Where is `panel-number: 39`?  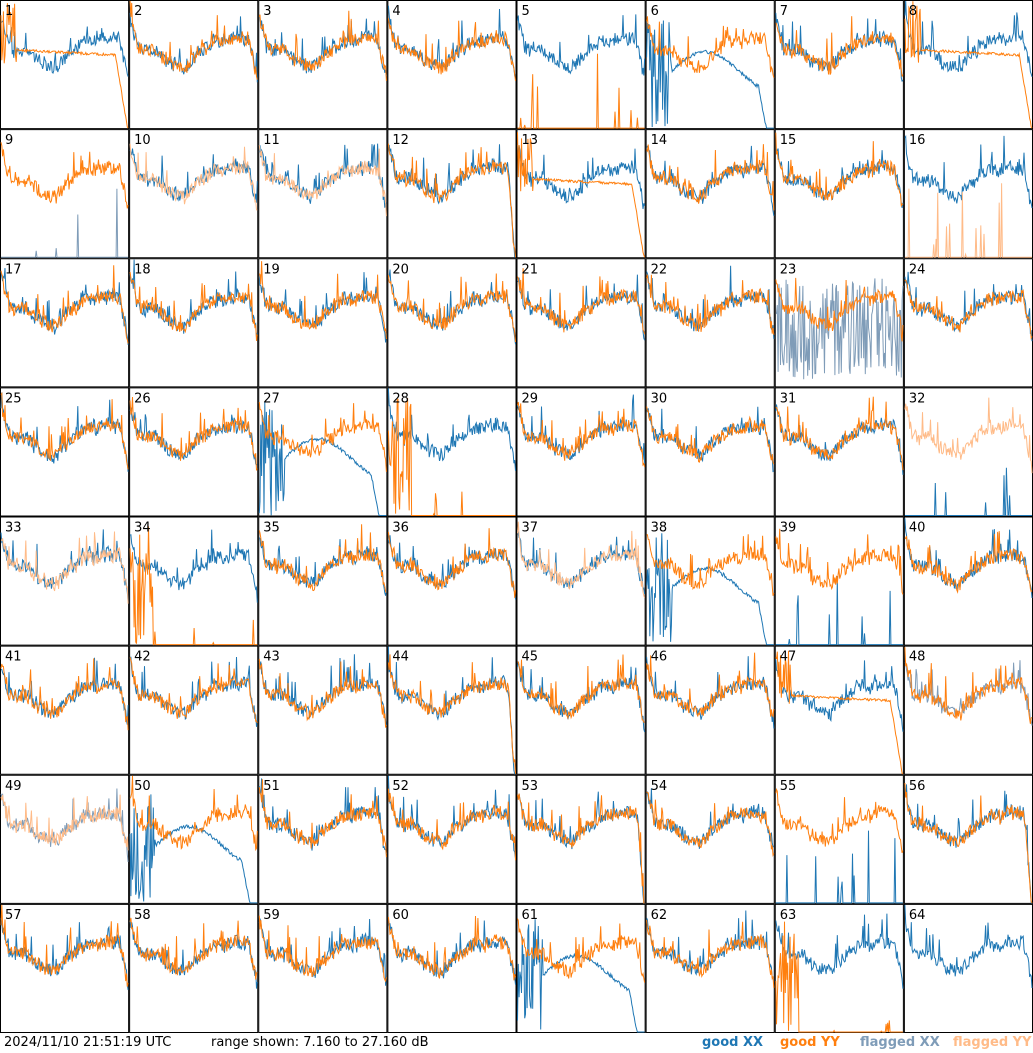 panel-number: 39 is located at coordinates (788, 528).